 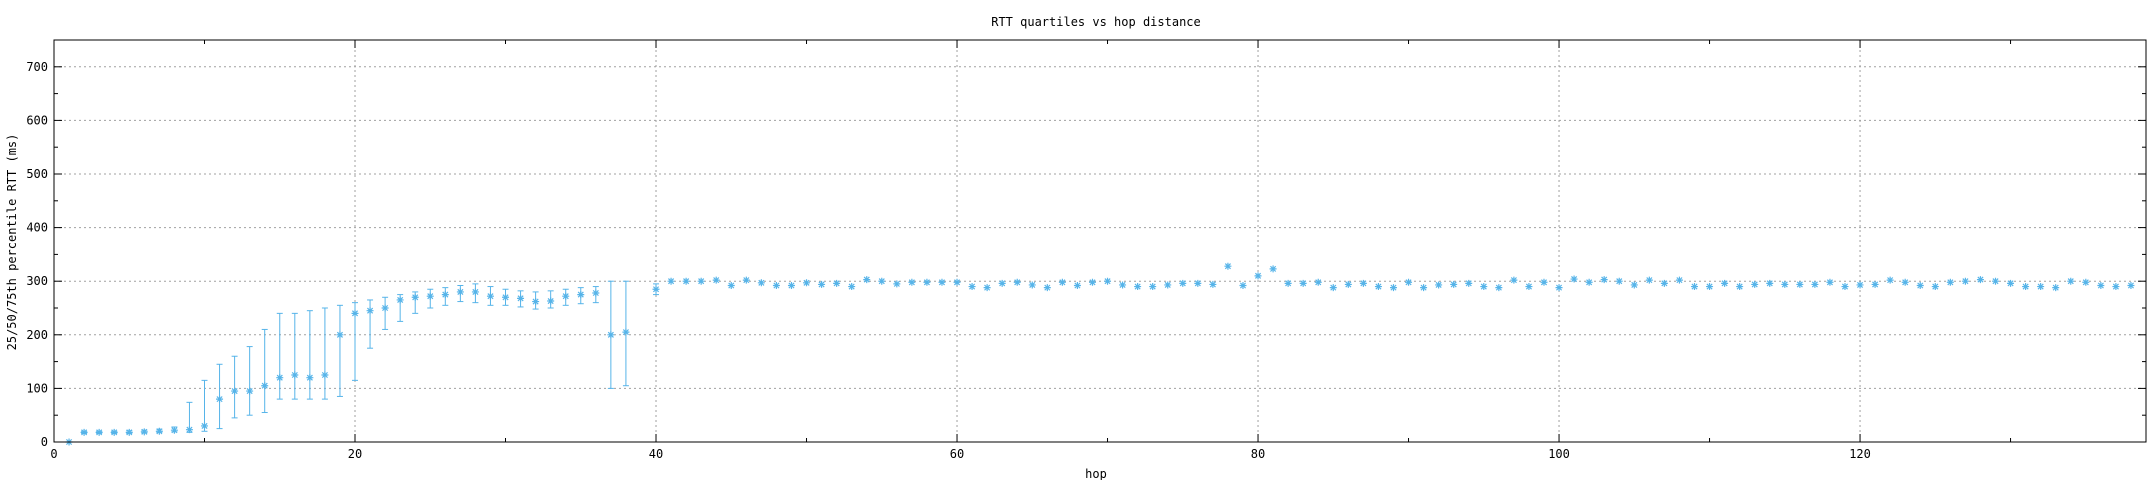 What do you see at coordinates (1860, 454) in the screenshot?
I see `x-tick-label: 120` at bounding box center [1860, 454].